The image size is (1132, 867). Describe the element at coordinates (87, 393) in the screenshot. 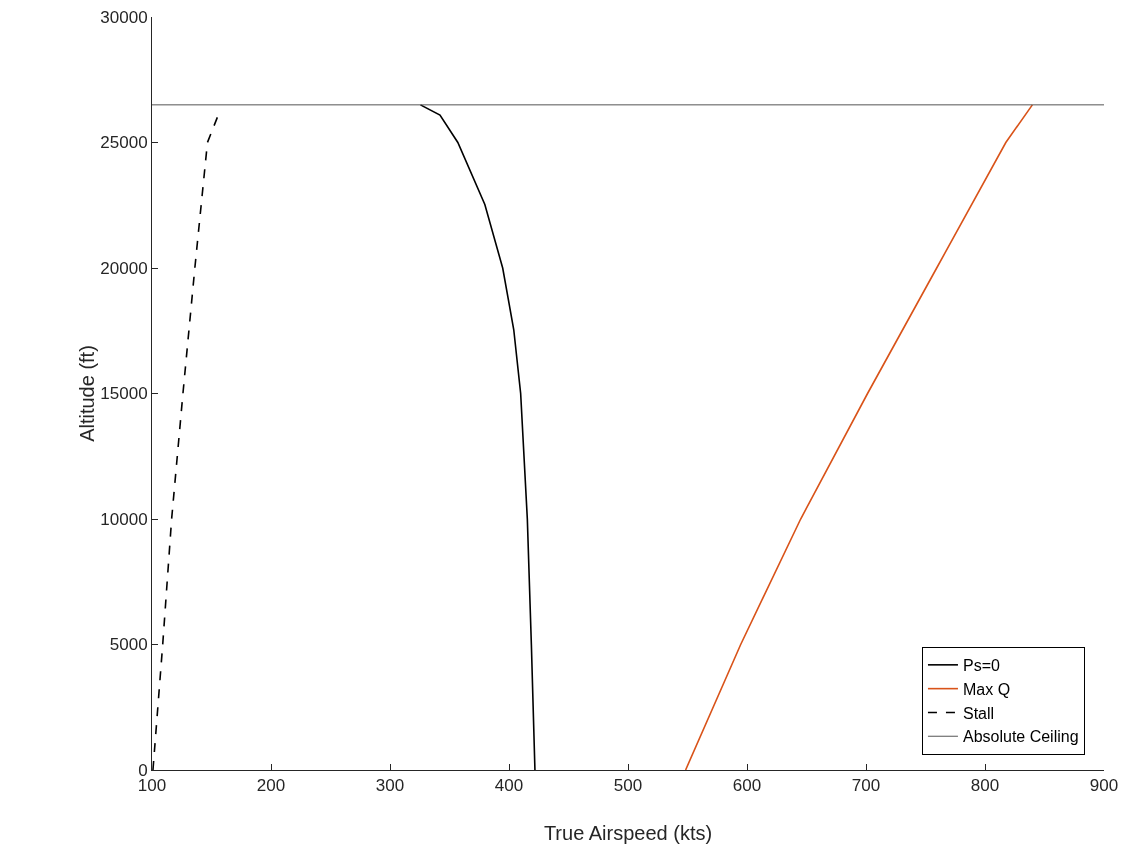

I see `y-axis-title: Altitude (ft)` at that location.